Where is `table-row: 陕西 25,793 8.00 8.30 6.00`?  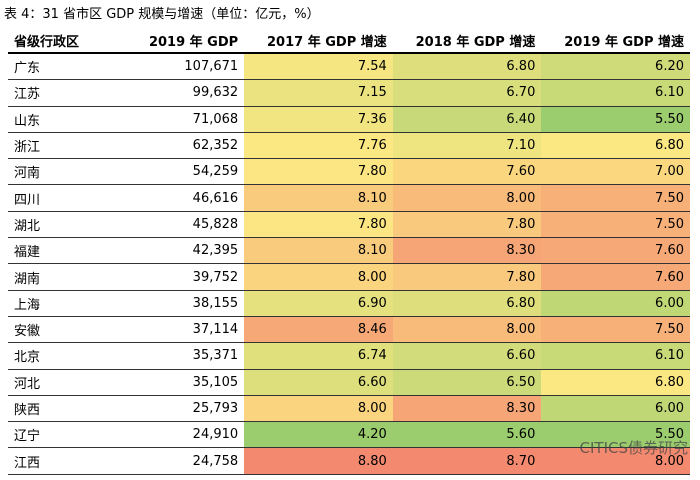
table-row: 陕西 25,793 8.00 8.30 6.00 is located at coordinates (349, 409).